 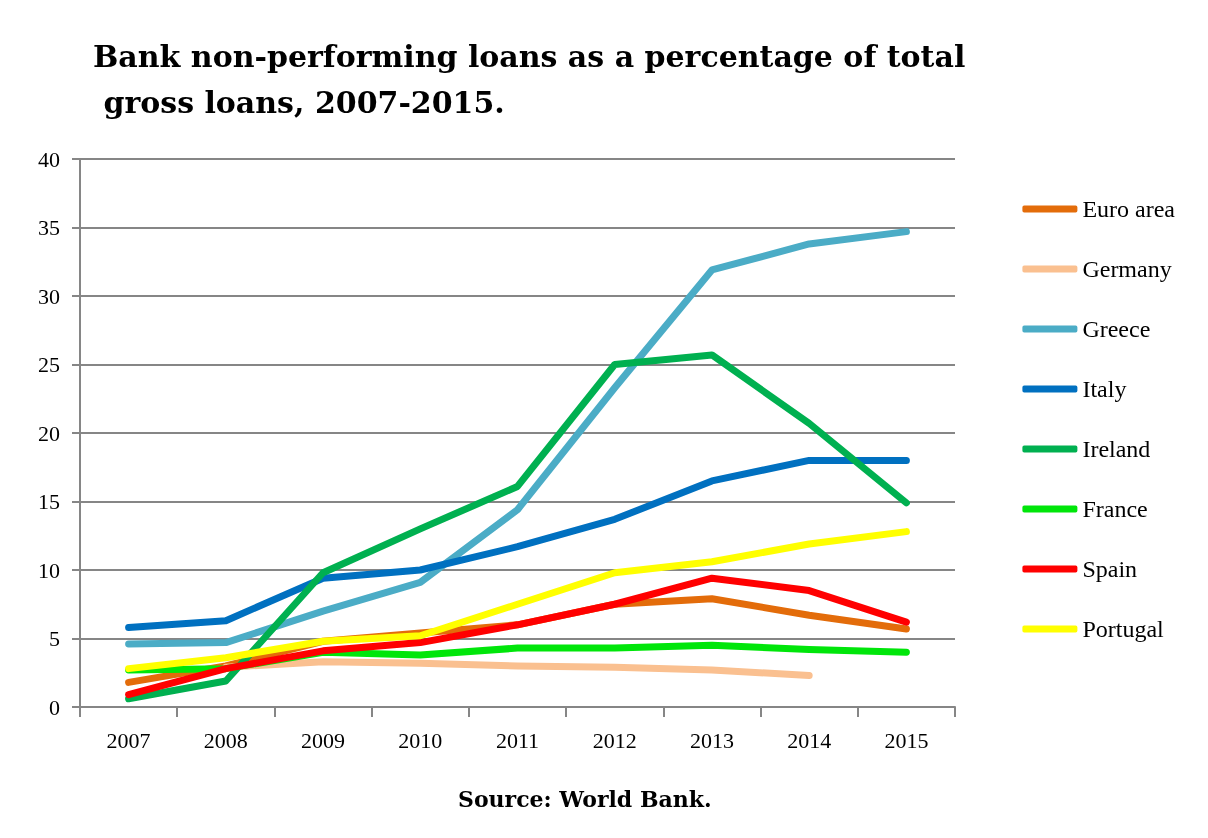 What do you see at coordinates (54, 707) in the screenshot?
I see `y-tick-label: 0` at bounding box center [54, 707].